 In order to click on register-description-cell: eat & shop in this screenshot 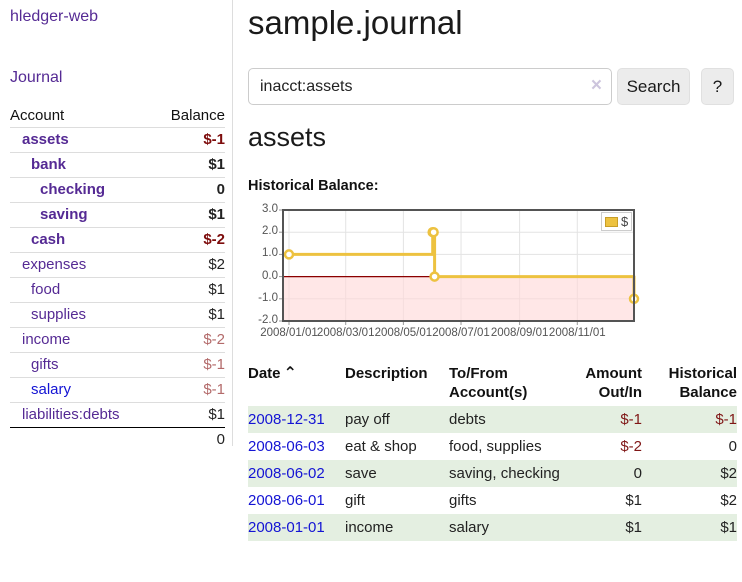, I will do `click(381, 446)`.